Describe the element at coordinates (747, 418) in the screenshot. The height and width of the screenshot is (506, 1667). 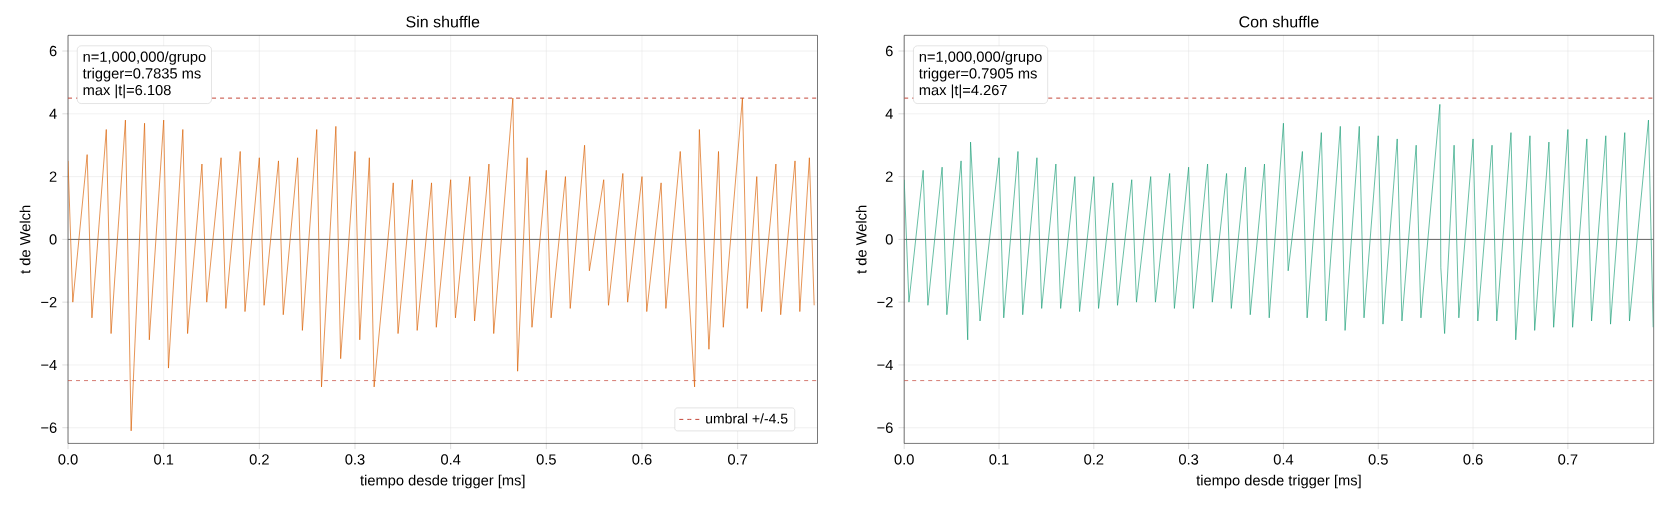
I see `legend-label: umbral +/-4.5` at that location.